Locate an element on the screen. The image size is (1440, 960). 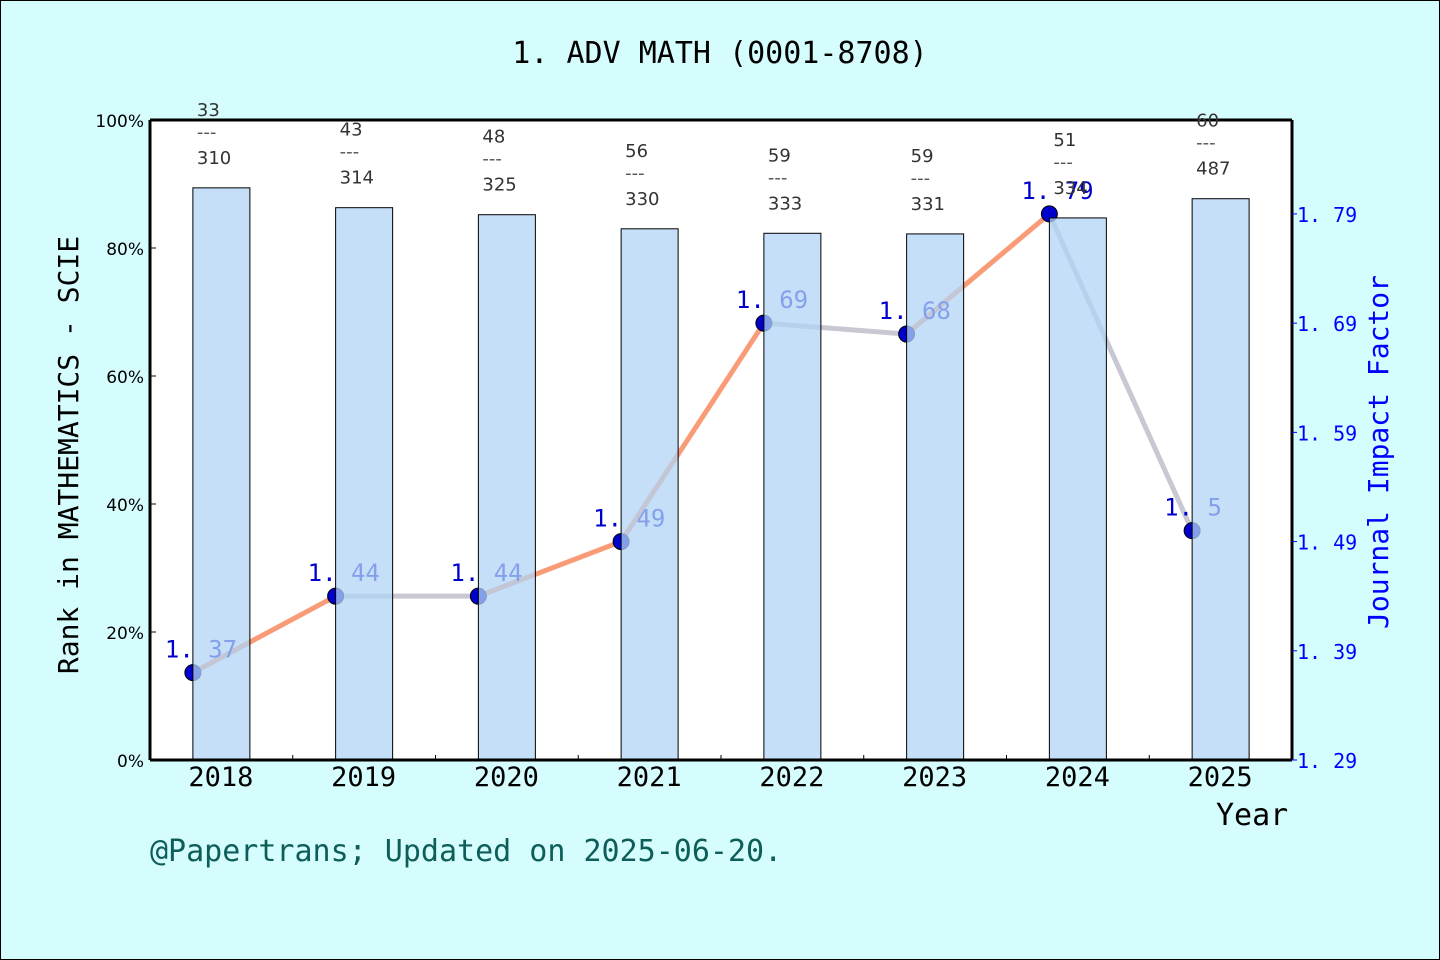
x-tick-label: 2024 is located at coordinates (1077, 777).